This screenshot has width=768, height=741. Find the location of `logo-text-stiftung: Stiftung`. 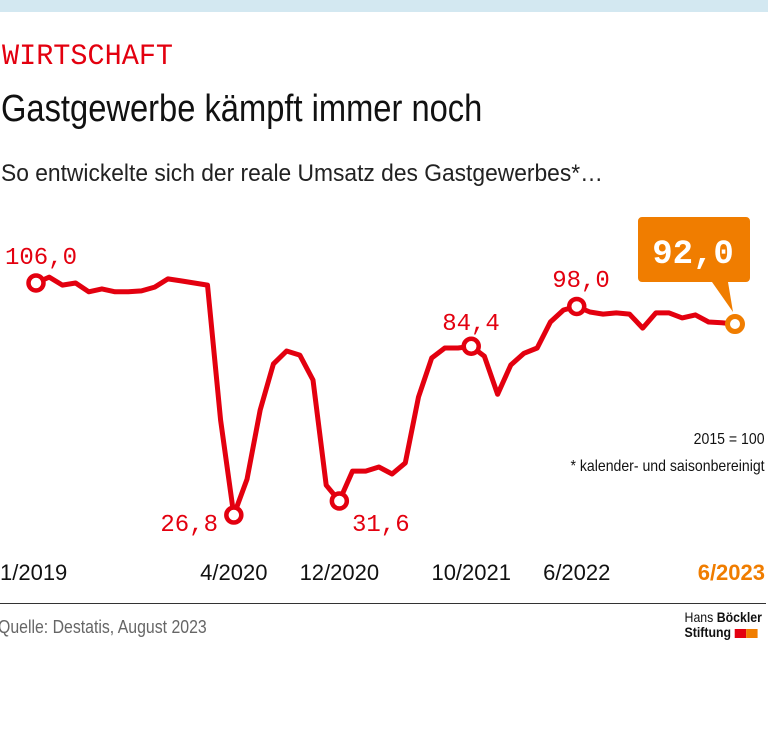

logo-text-stiftung: Stiftung is located at coordinates (708, 632).